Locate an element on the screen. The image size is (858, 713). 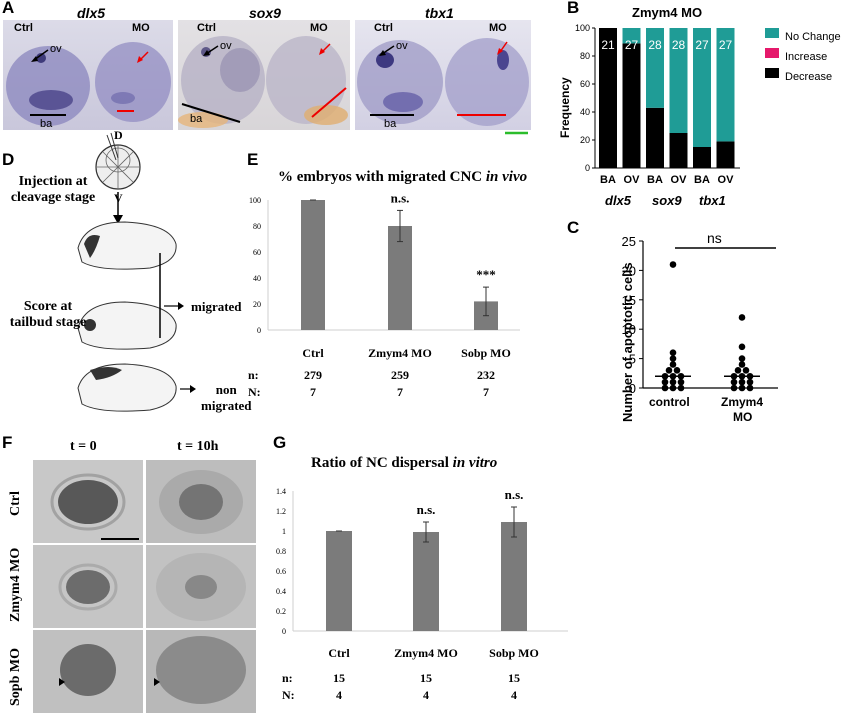
panel-g-title: Ratio of NC dispersal in vitro is located at coordinates (404, 463).